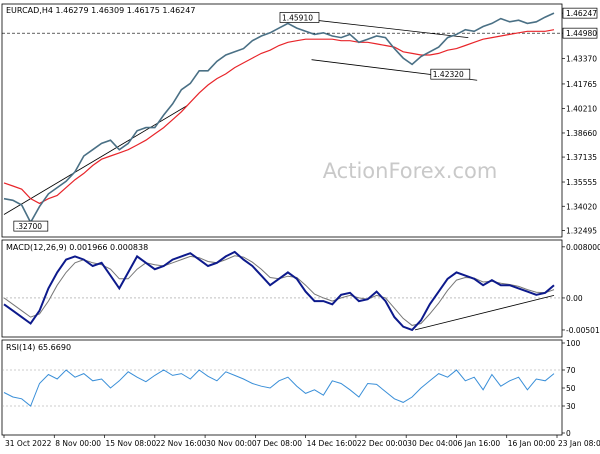 The width and height of the screenshot is (600, 454). What do you see at coordinates (581, 289) in the screenshot?
I see `macd-axis: 0.008000 0.00 -0.005012` at bounding box center [581, 289].